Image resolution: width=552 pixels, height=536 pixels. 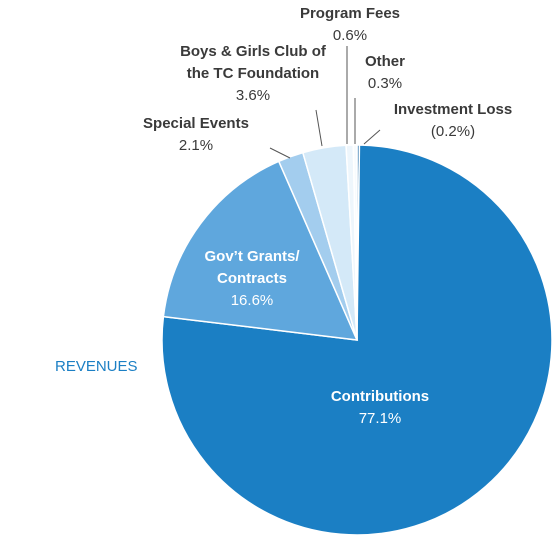 I want to click on slice-value: 77.1%, so click(x=380, y=418).